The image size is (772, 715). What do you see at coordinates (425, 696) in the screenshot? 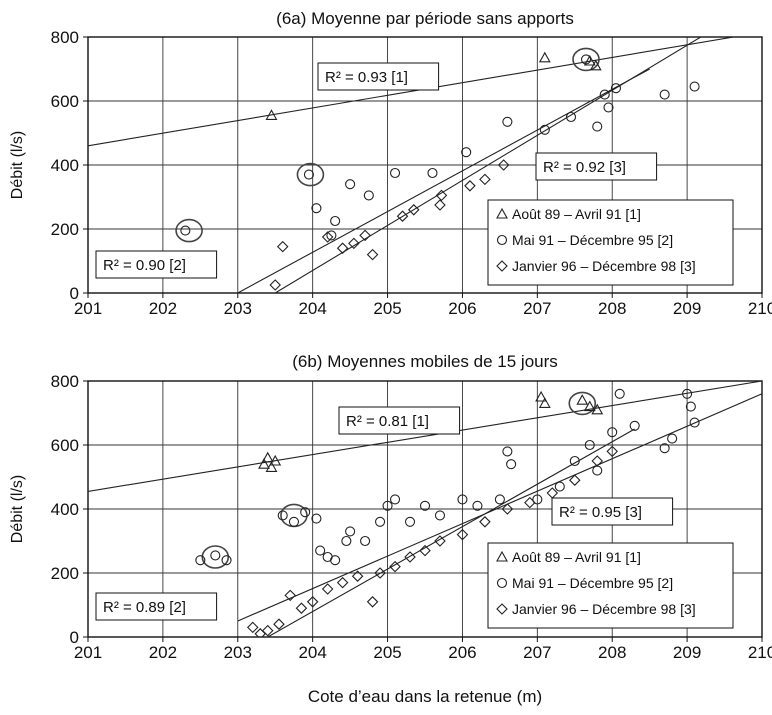
I see `x-axis-label: Cote d’eau dans la retenue (m)` at bounding box center [425, 696].